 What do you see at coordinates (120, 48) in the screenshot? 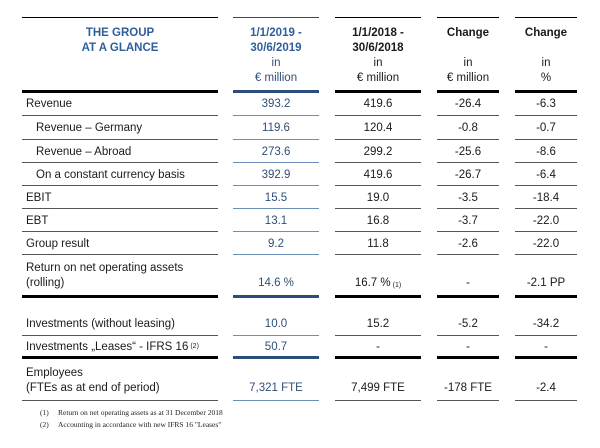
I see `title-line: AT A GLANCE` at bounding box center [120, 48].